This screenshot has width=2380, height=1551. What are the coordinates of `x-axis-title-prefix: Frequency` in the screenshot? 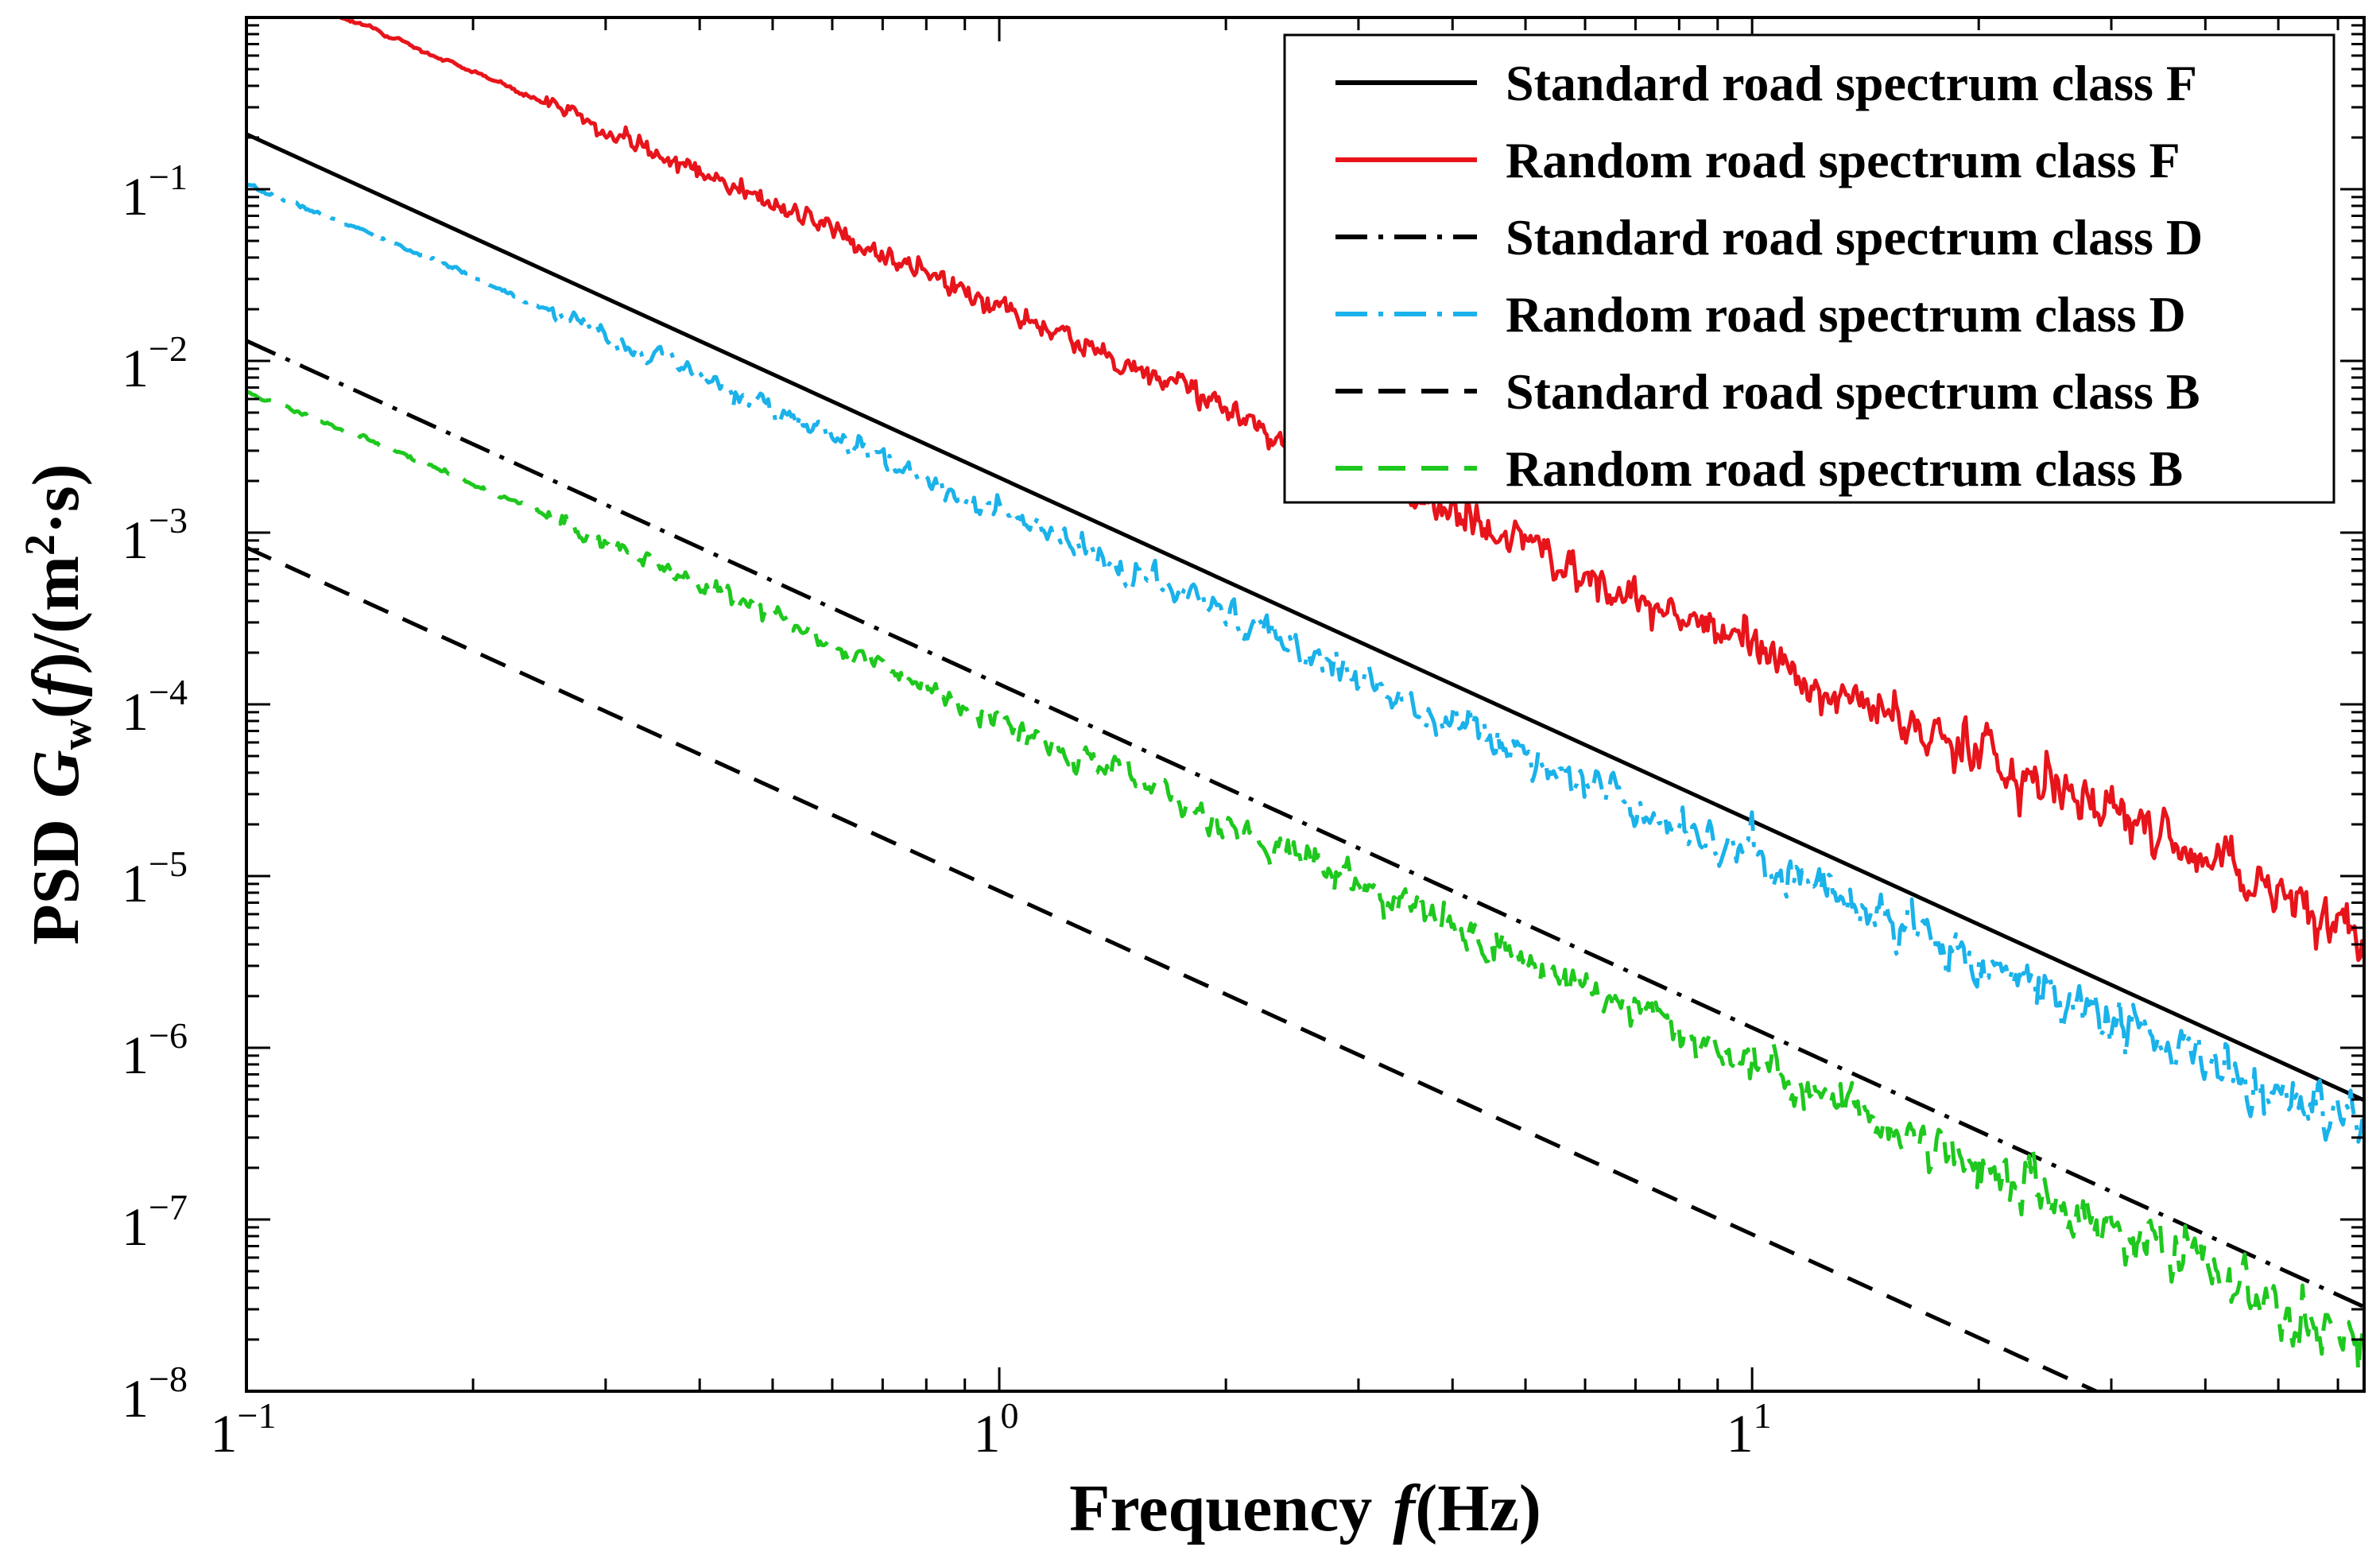 It's located at (1220, 1508).